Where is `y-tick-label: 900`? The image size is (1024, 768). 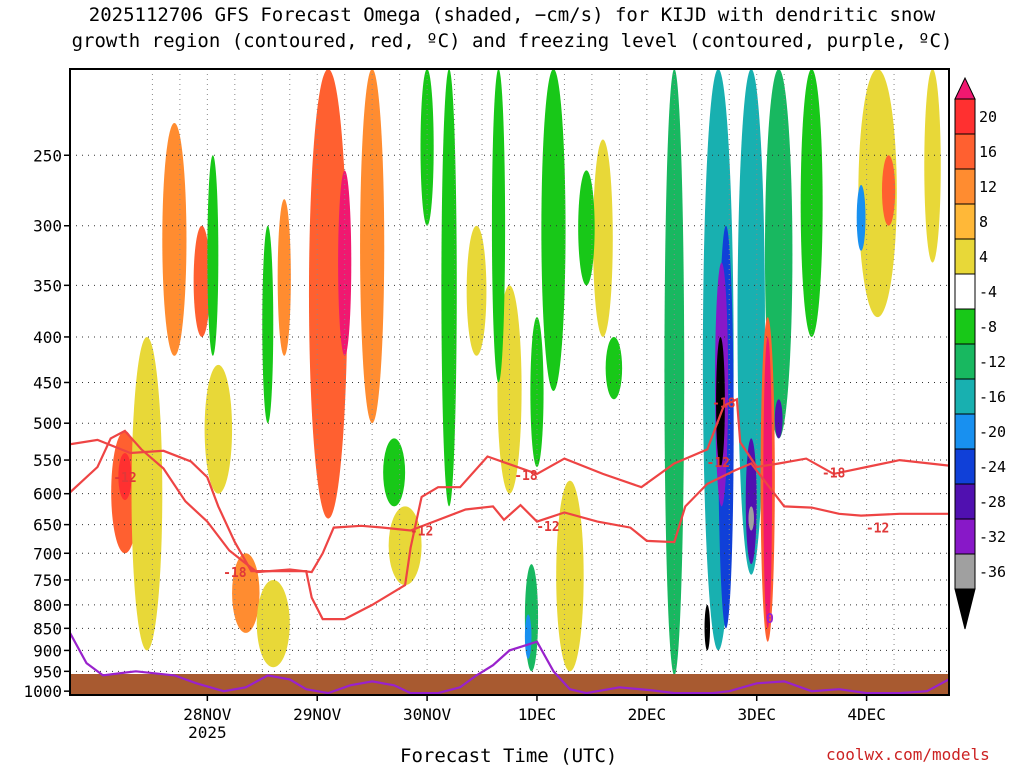
y-tick-label: 900 is located at coordinates (47, 650).